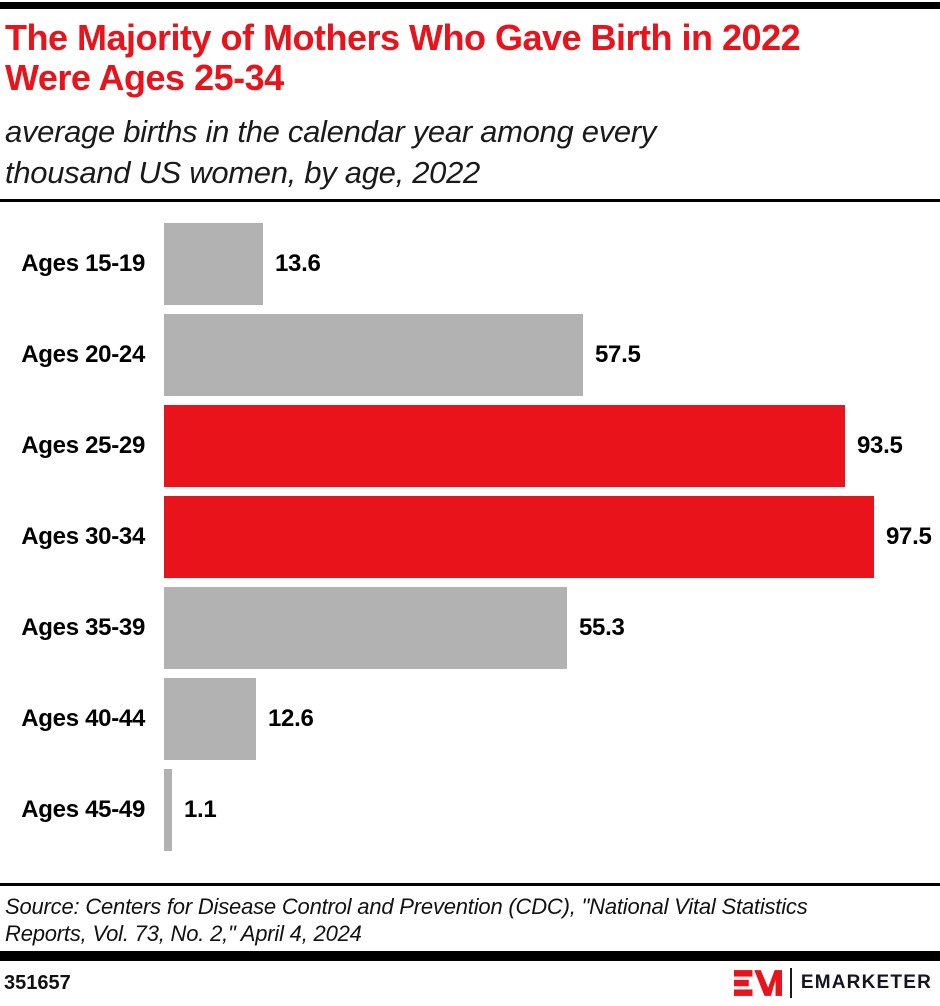 This screenshot has width=940, height=1006. What do you see at coordinates (298, 263) in the screenshot?
I see `value-label: 13.6` at bounding box center [298, 263].